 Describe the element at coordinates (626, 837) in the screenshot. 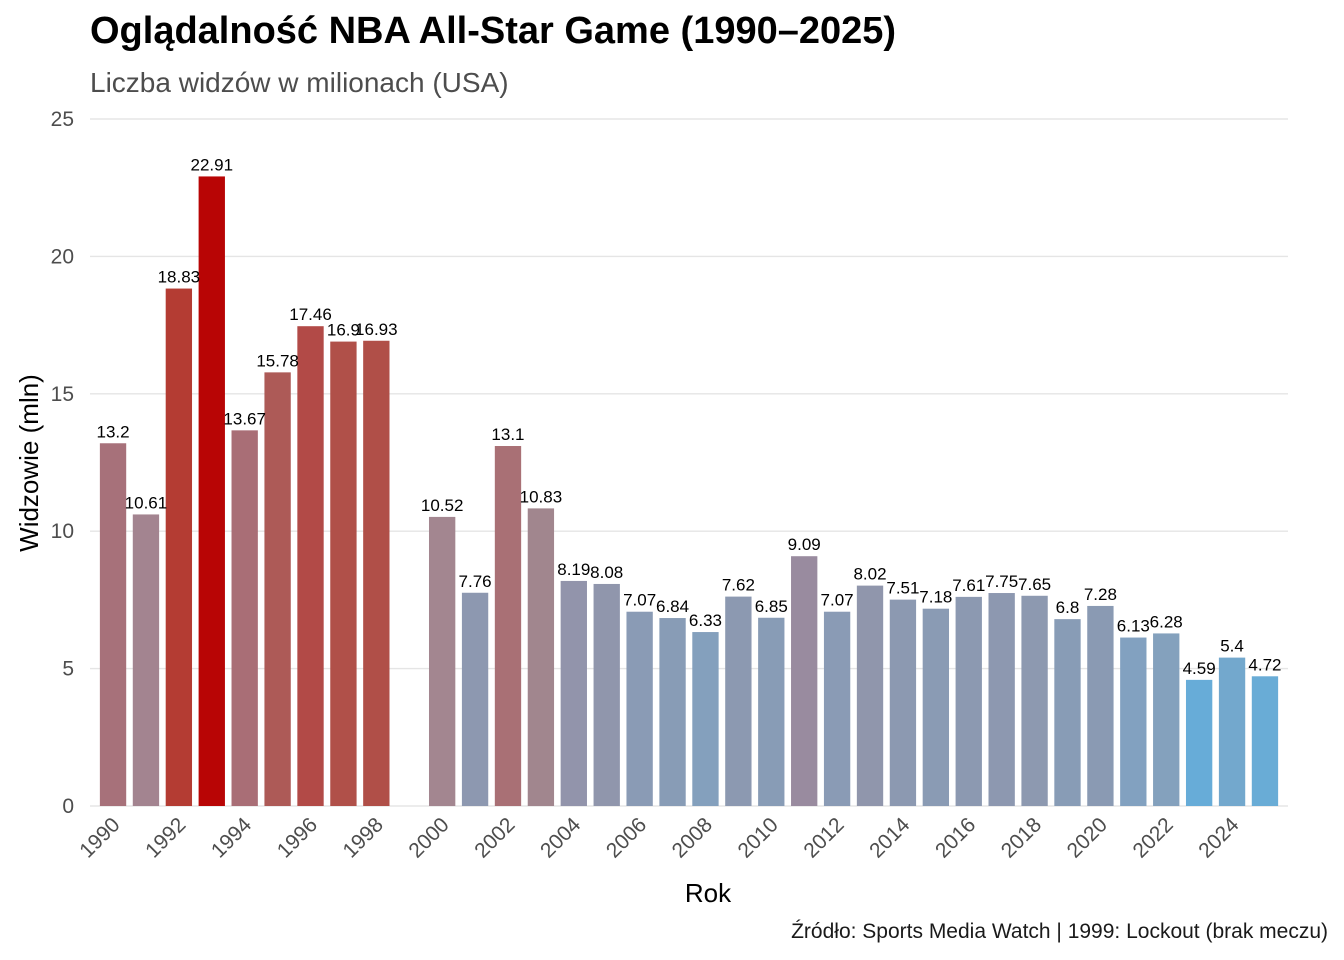

I see `x-tick-label: 2006` at that location.